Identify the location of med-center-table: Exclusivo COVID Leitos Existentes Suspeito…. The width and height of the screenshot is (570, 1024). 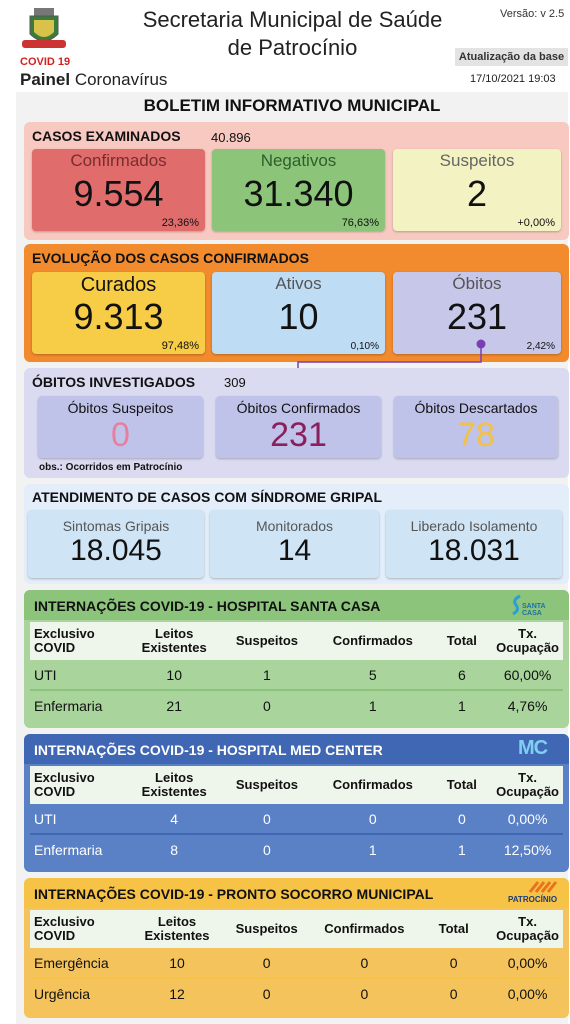
(296, 815).